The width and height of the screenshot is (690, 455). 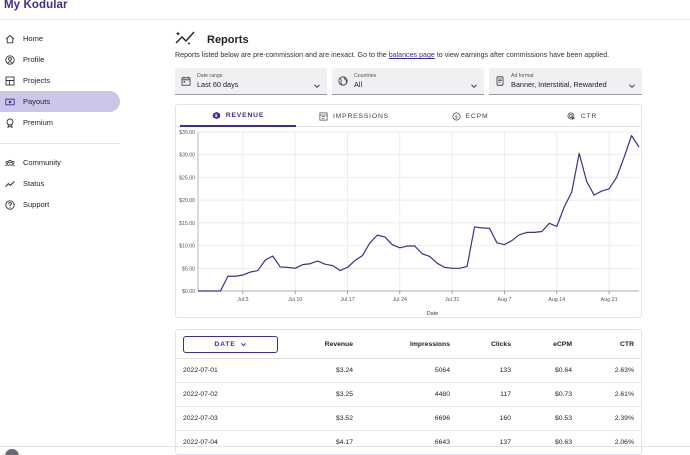 I want to click on calendar-icon, so click(x=186, y=81).